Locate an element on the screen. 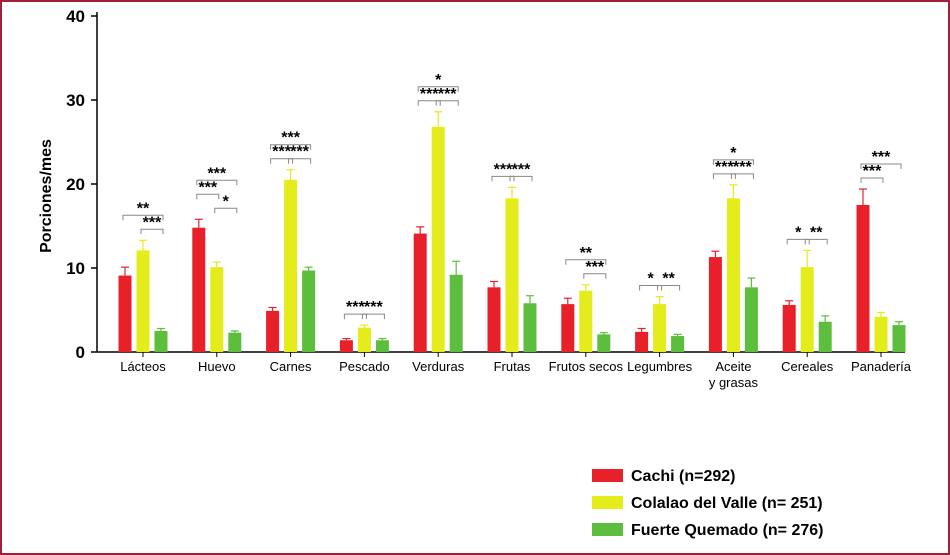  x-tick-label: Huevo is located at coordinates (217, 366).